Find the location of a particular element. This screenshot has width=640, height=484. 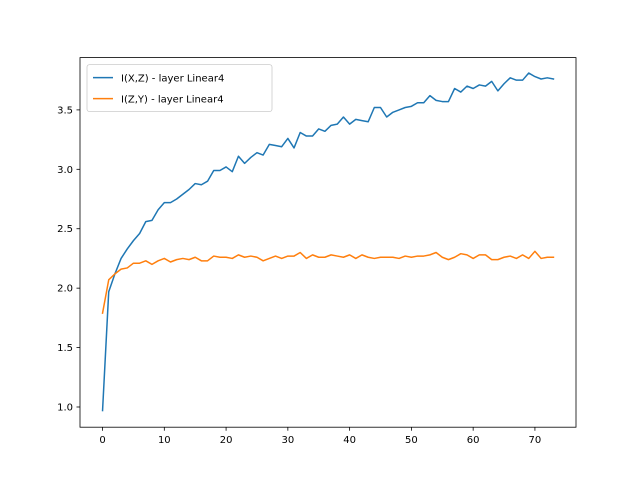

legend-label-1: I(X,Z) - layer Linear4 is located at coordinates (172, 79).